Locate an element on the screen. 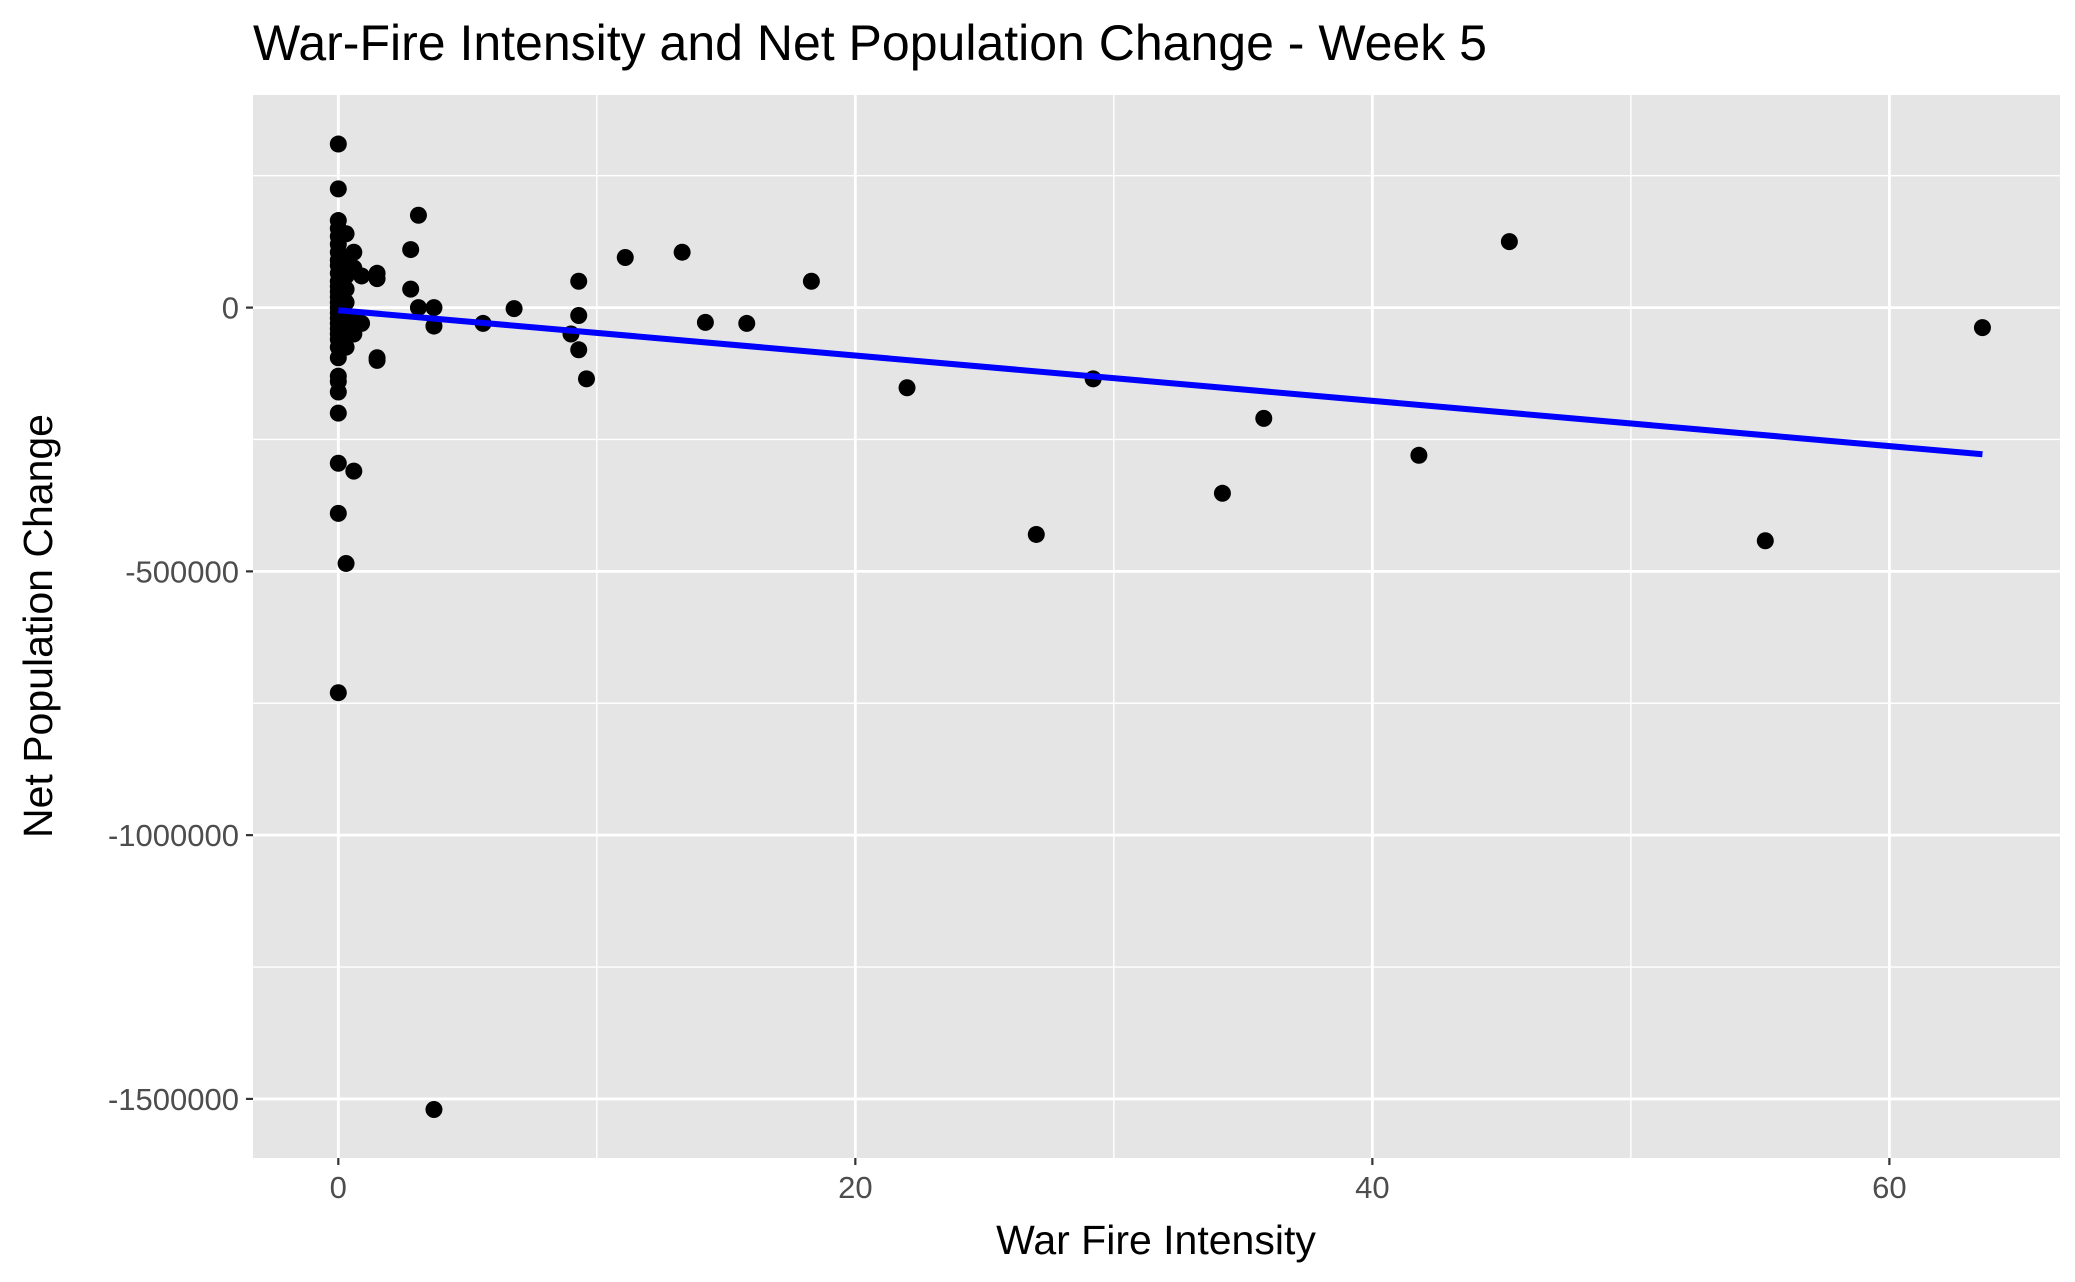 This screenshot has height=1282, width=2075. y-tick-label: 0 is located at coordinates (230, 308).